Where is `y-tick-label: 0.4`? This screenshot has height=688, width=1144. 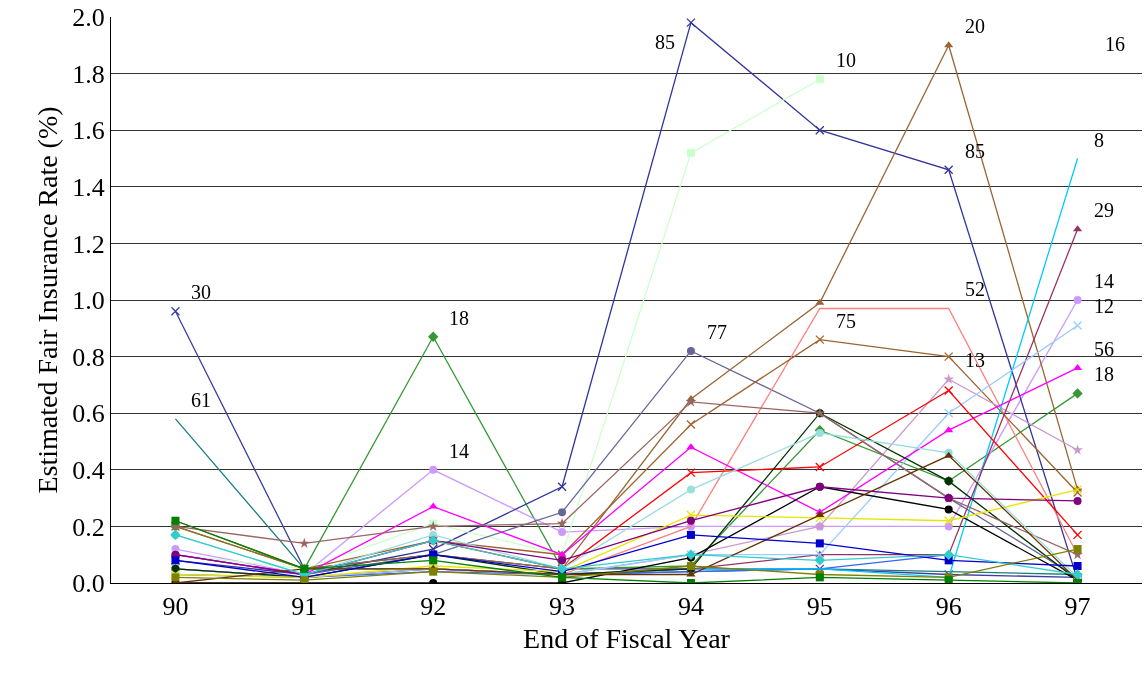 y-tick-label: 0.4 is located at coordinates (88, 470).